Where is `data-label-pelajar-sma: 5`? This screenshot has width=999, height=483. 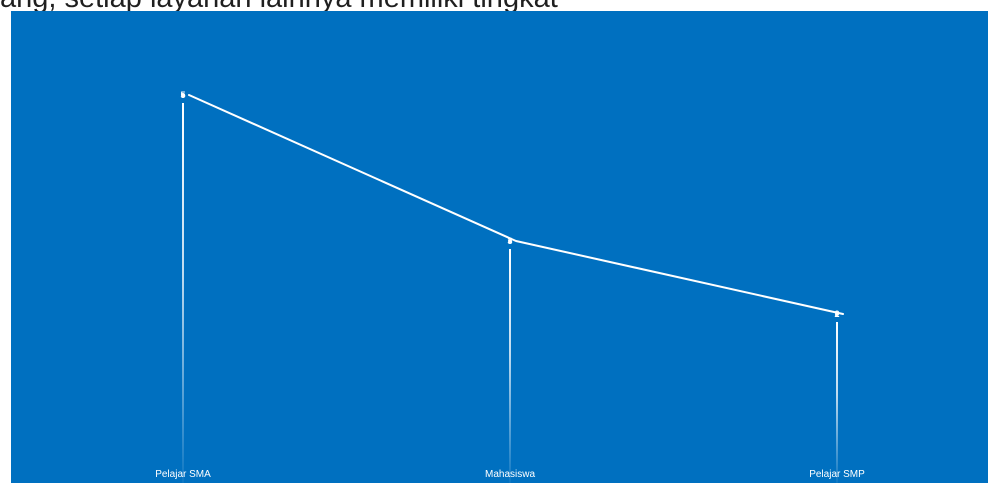
data-label-pelajar-sma: 5 is located at coordinates (182, 95).